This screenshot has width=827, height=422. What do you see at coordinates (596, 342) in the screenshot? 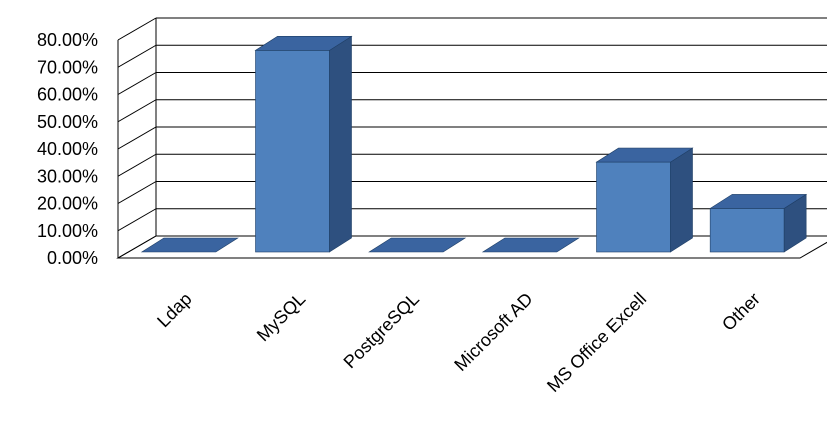
I see `x-category-label: MS Office Excell` at bounding box center [596, 342].